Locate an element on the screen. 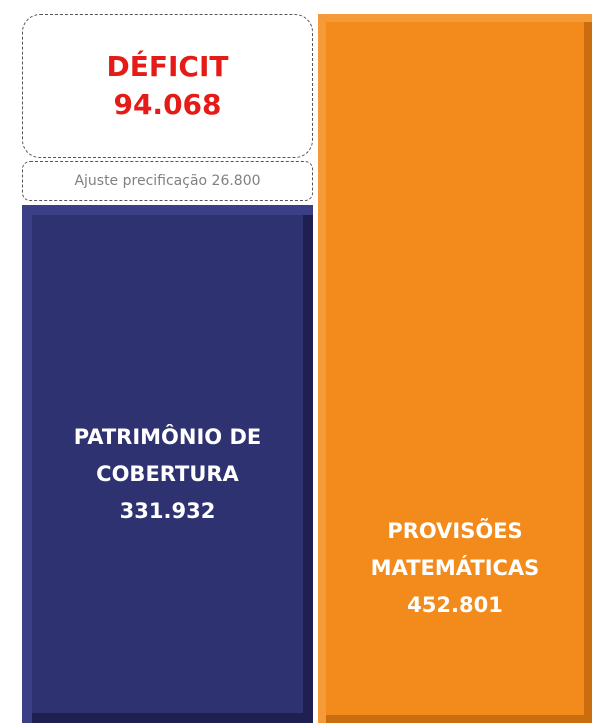 Image resolution: width=592 pixels, height=723 pixels. adjustment-text: Ajuste precificação 26.800 is located at coordinates (167, 181).